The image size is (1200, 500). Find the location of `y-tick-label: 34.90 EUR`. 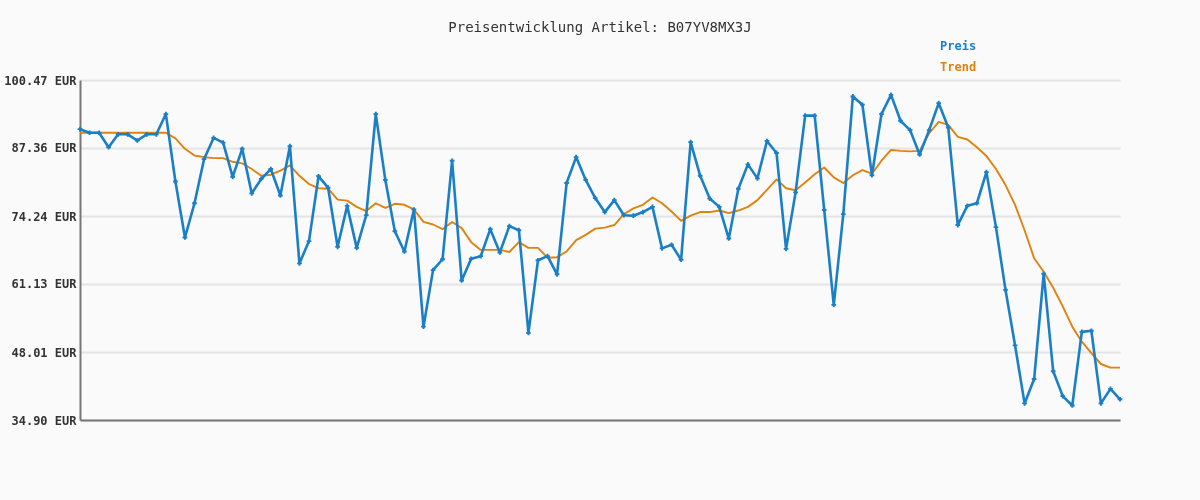

y-tick-label: 34.90 EUR is located at coordinates (44, 420).